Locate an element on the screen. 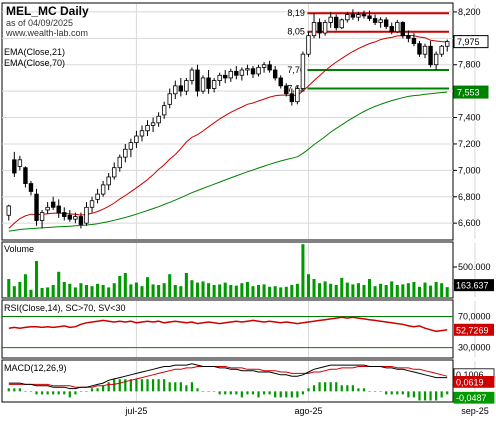 This screenshot has height=425, width=496. macd-last-tag is located at coordinates (474, 397).